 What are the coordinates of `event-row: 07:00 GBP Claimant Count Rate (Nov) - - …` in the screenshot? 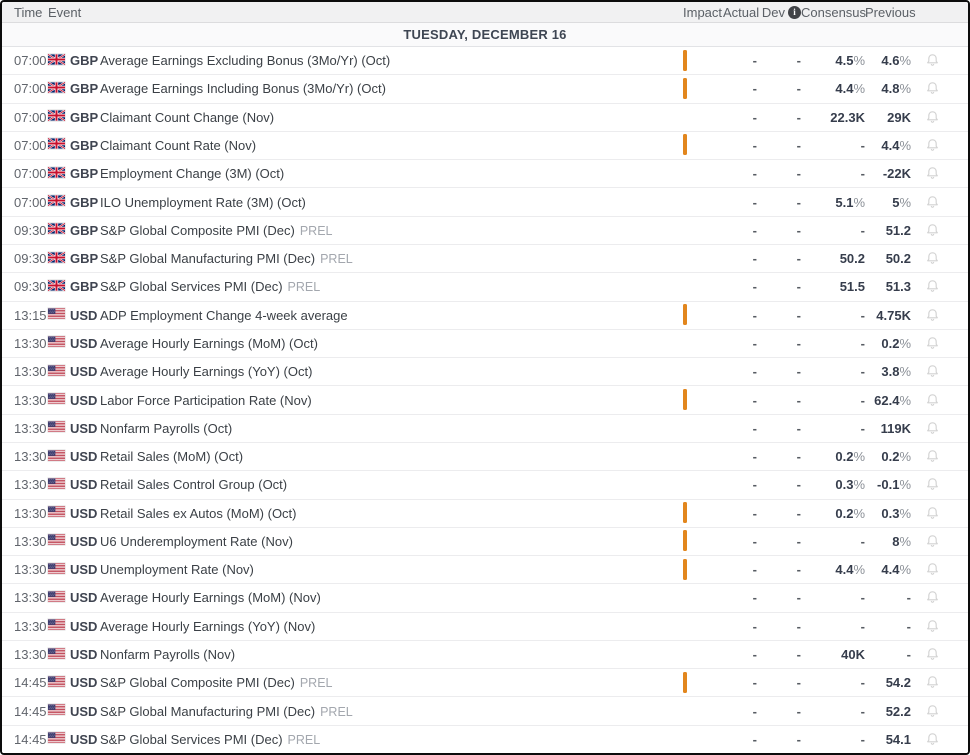 It's located at (485, 146).